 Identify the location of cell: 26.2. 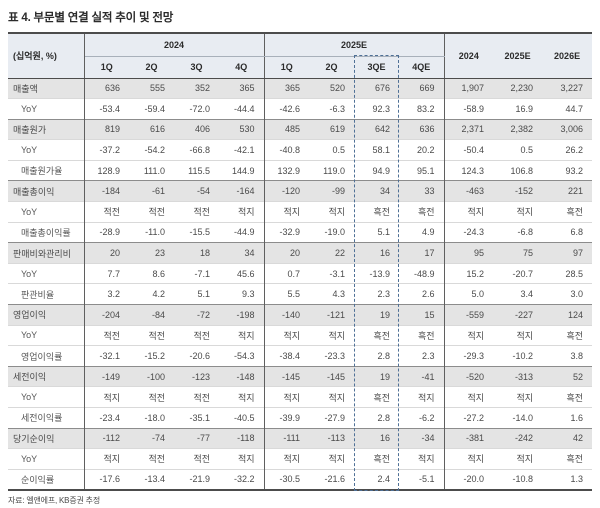
(567, 150).